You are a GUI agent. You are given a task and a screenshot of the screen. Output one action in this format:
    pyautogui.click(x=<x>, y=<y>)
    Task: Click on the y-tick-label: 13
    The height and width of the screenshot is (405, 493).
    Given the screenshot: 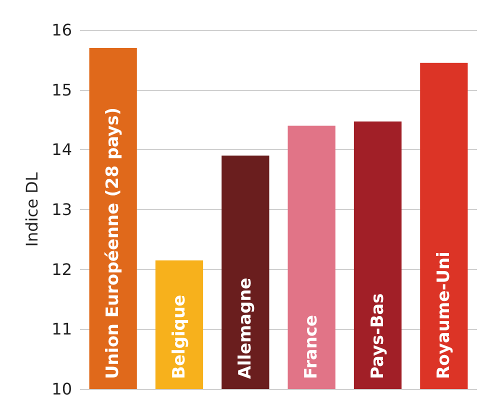 What is the action you would take?
    pyautogui.click(x=62, y=209)
    